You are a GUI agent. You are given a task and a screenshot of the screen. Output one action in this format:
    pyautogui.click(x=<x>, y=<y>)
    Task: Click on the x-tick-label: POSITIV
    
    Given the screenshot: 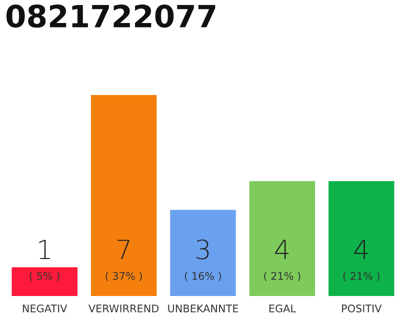 What is the action you would take?
    pyautogui.click(x=362, y=308)
    